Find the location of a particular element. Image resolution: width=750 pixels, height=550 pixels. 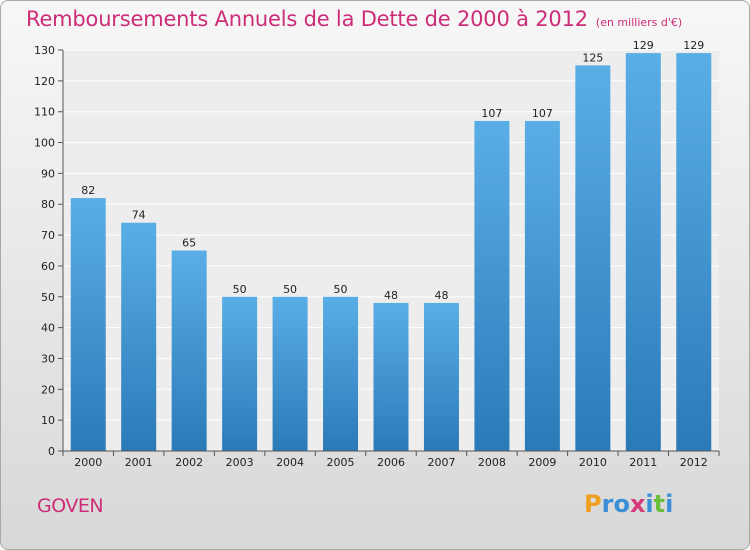

y-tick-label: 120 is located at coordinates (44, 81).